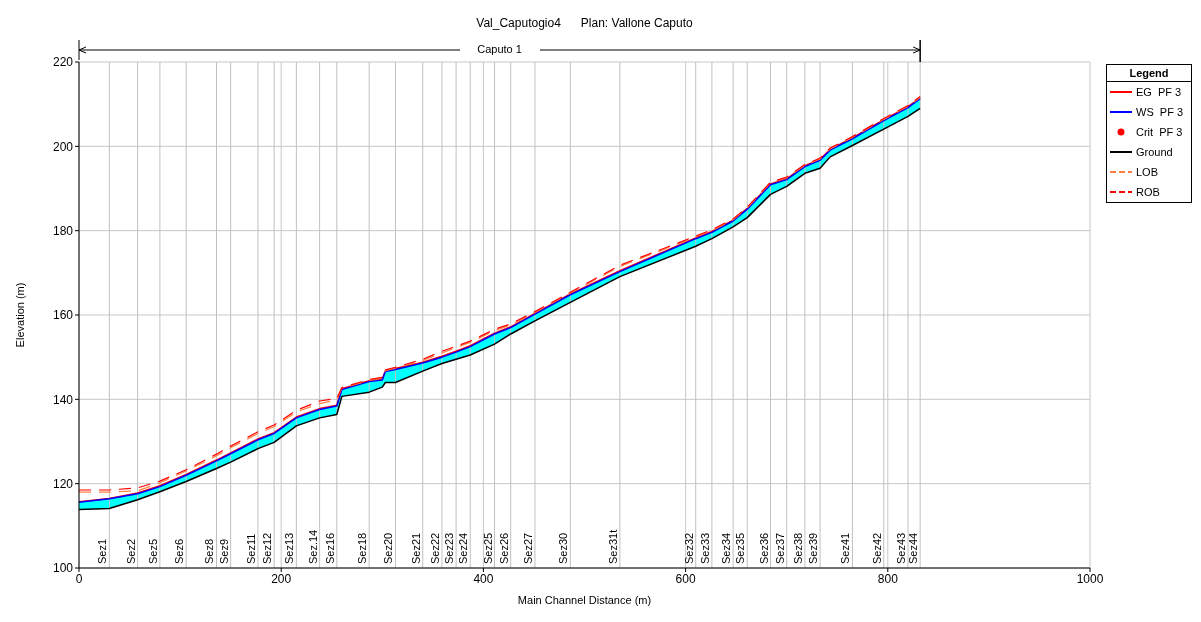  What do you see at coordinates (688, 548) in the screenshot?
I see `ref-line-label: Sez32` at bounding box center [688, 548].